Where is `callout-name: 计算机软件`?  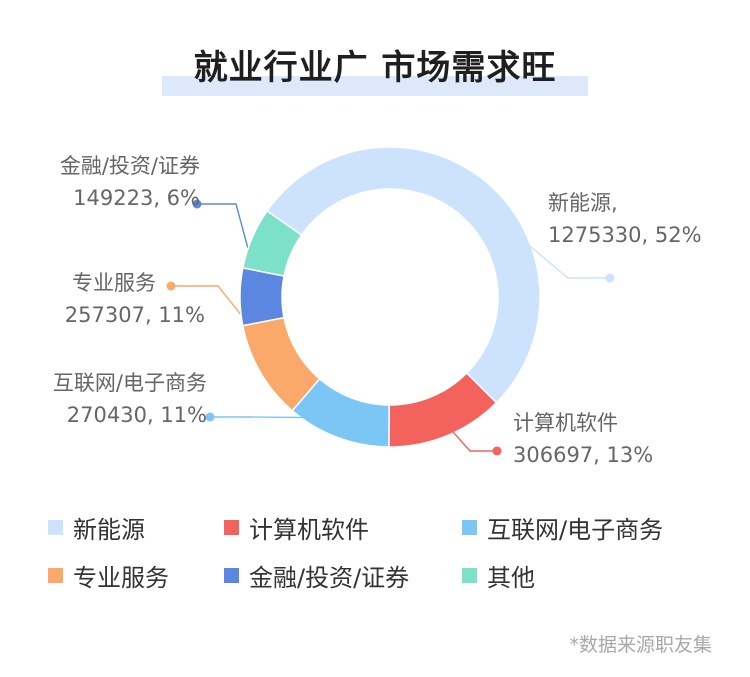 callout-name: 计算机软件 is located at coordinates (565, 423).